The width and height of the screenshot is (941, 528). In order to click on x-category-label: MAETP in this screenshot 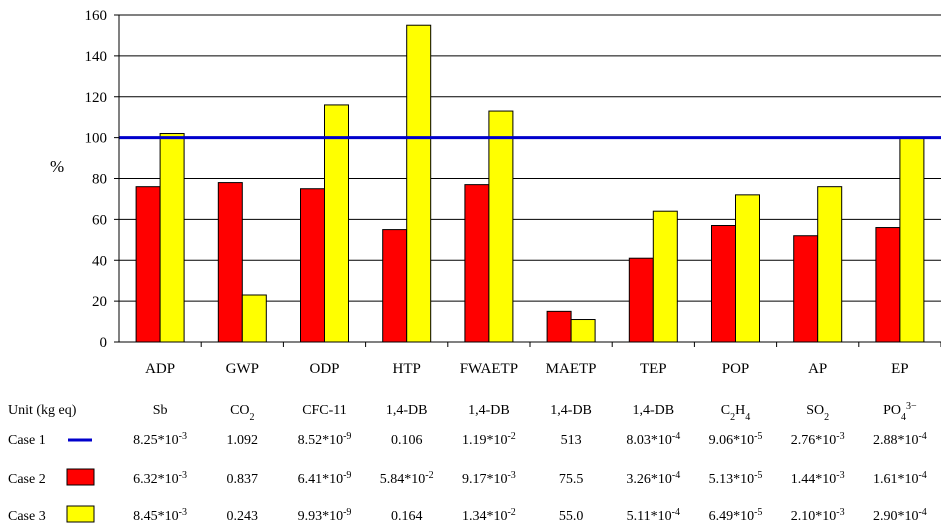, I will do `click(571, 369)`.